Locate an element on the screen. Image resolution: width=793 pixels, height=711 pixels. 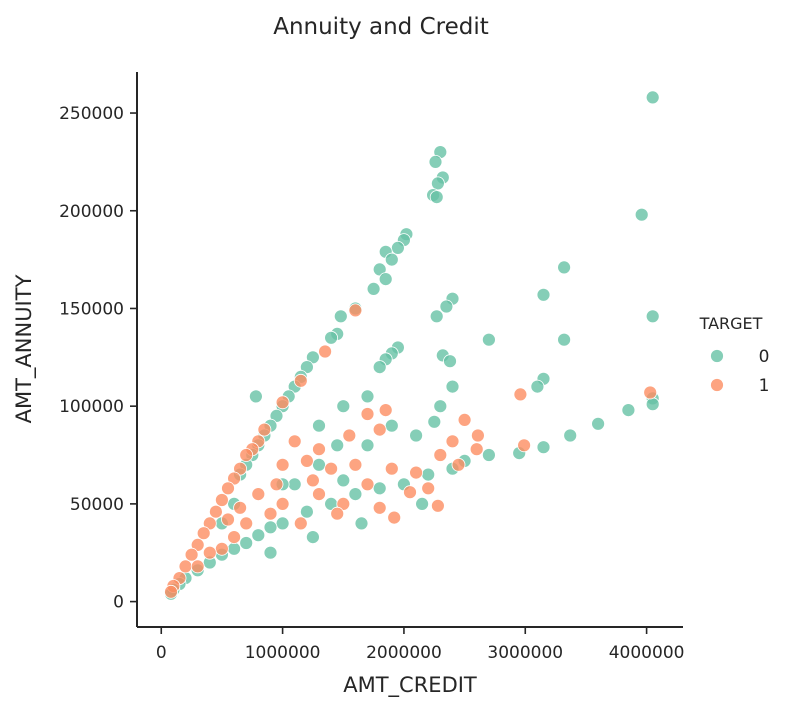
y-tick-label: 200000 is located at coordinates (91, 212).